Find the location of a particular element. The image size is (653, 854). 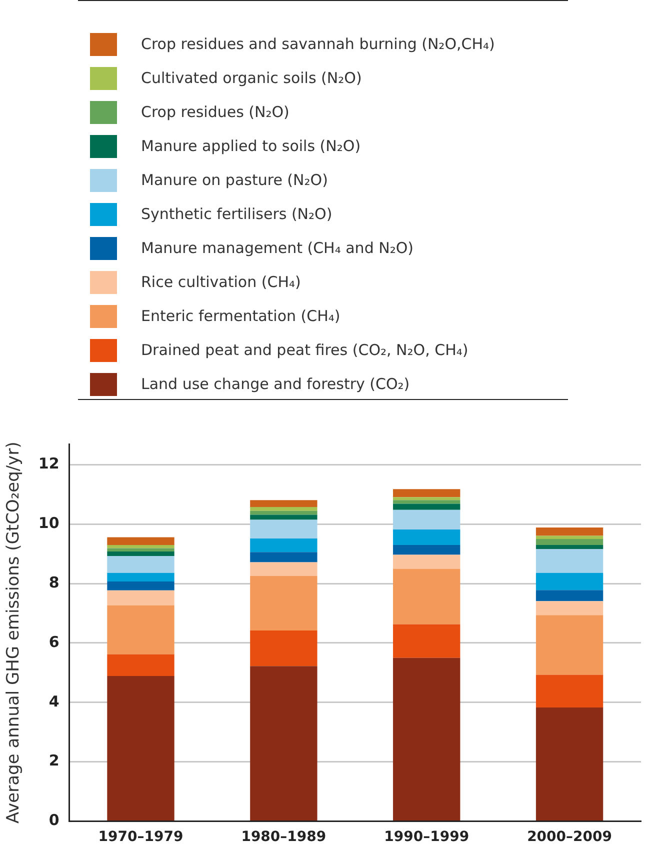

y-tick-label: 8 is located at coordinates (54, 582).